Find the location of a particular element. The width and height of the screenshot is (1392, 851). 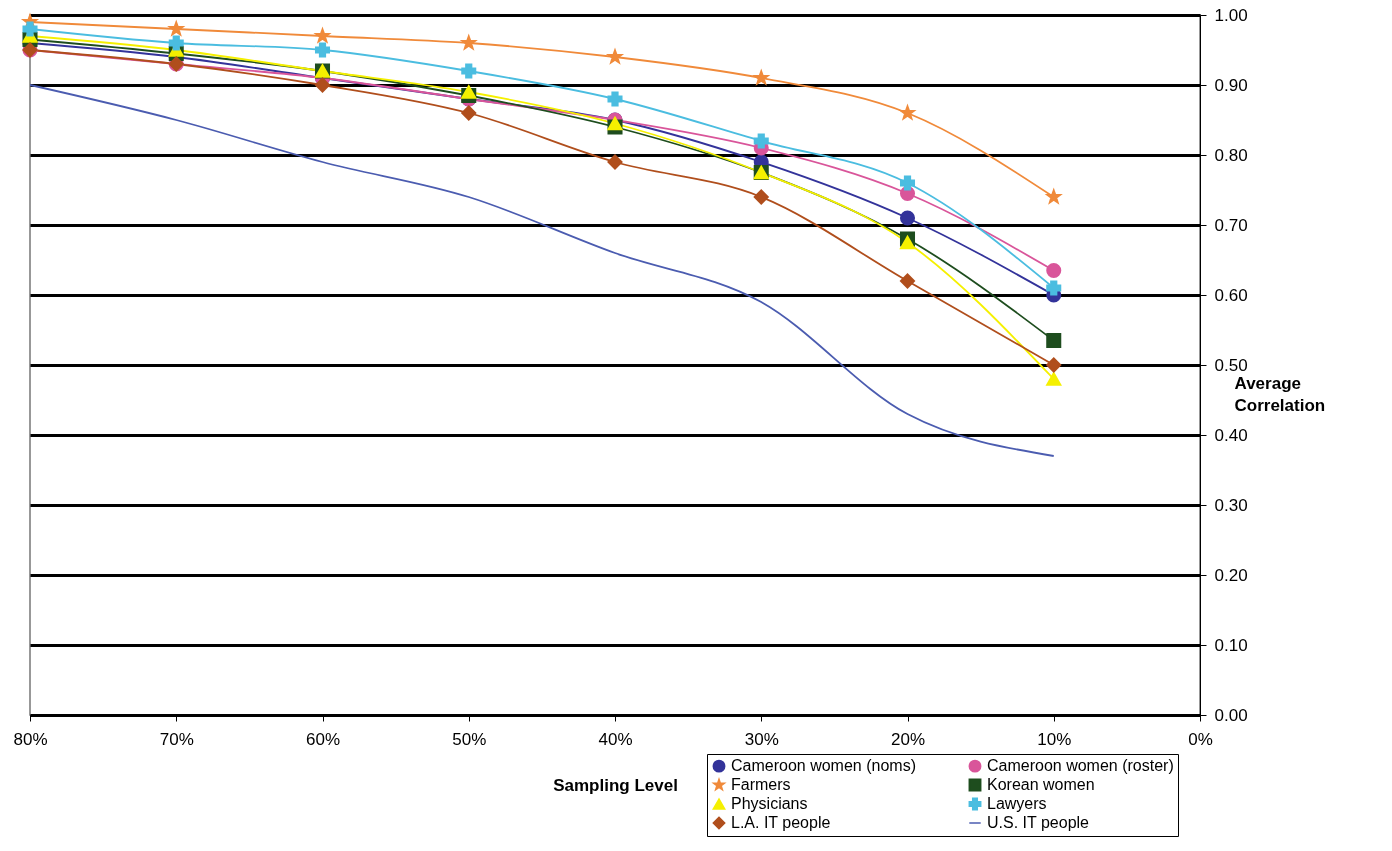

x-tick-label: 0% is located at coordinates (1200, 739).